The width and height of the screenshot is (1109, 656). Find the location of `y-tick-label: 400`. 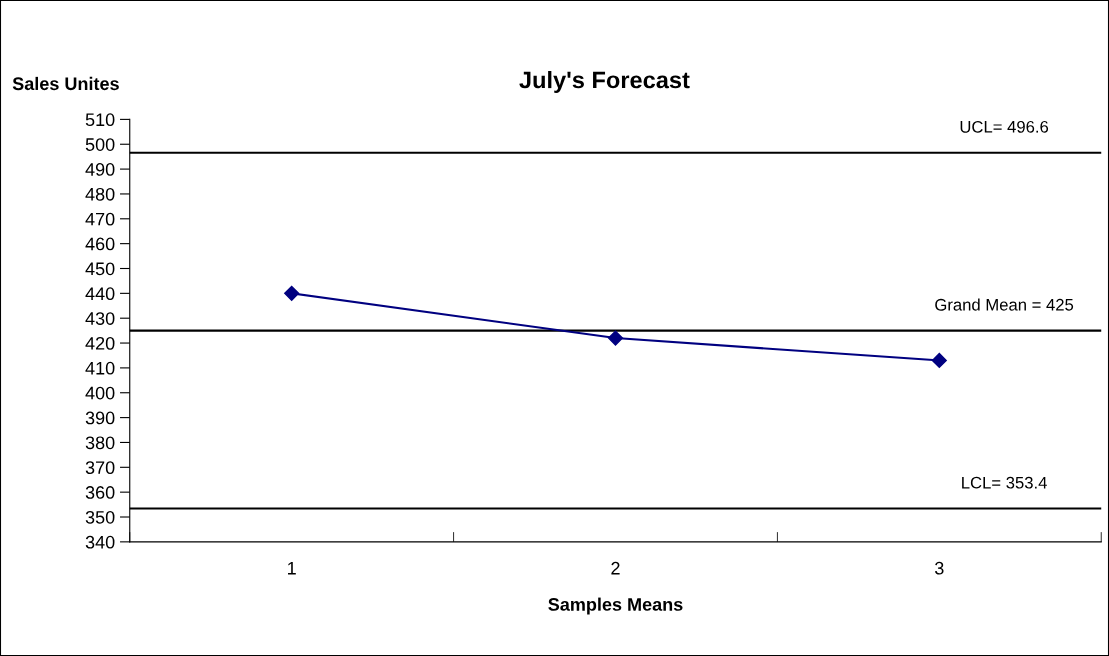

y-tick-label: 400 is located at coordinates (100, 393).